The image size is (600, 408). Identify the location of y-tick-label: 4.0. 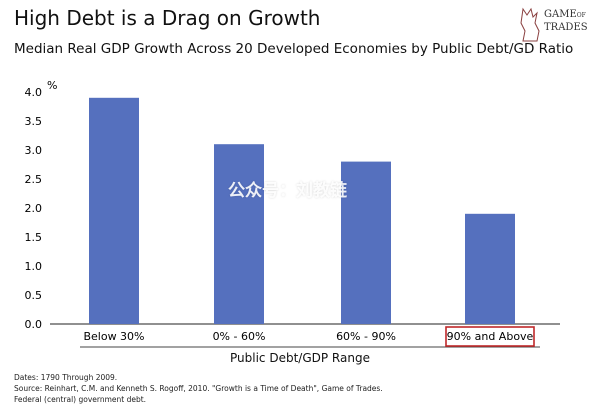
(34, 92).